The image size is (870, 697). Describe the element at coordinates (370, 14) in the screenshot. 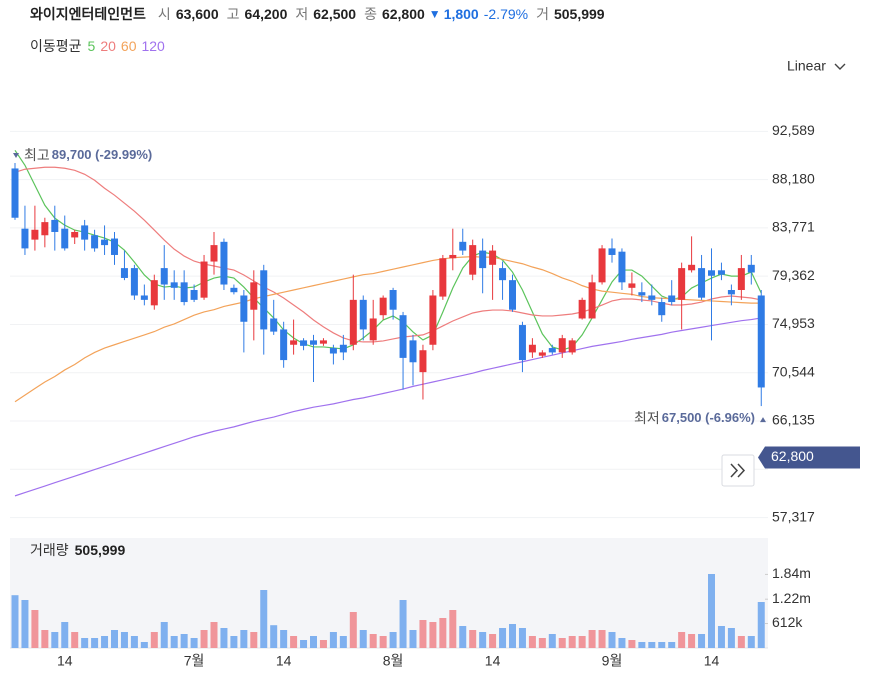

I see `close-label: 종` at that location.